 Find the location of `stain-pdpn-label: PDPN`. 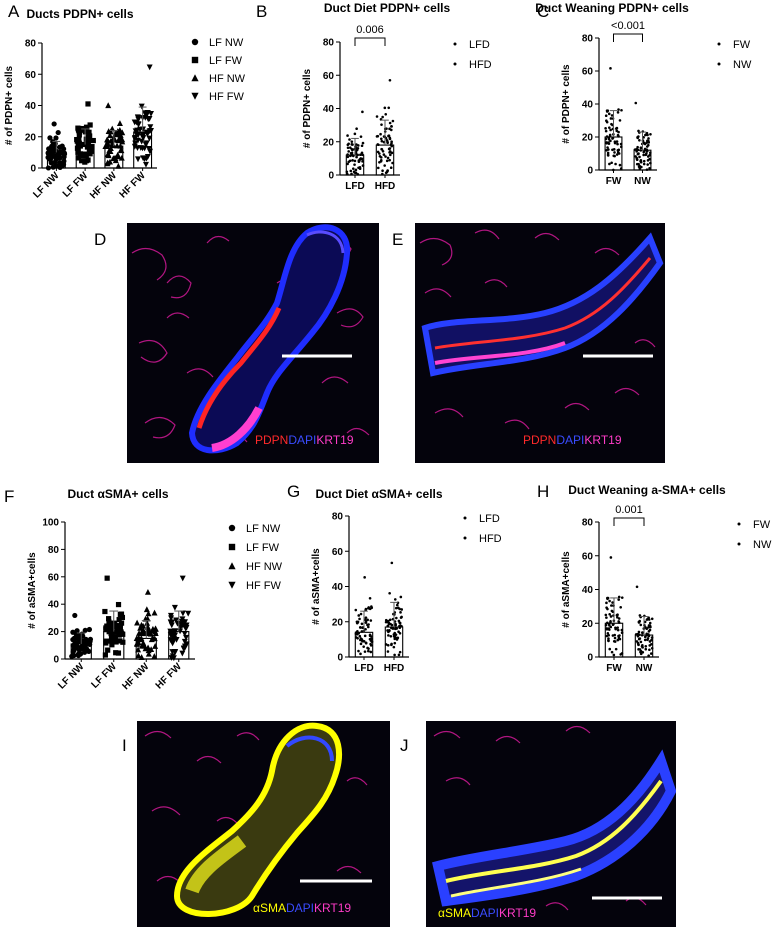

stain-pdpn-label: PDPN is located at coordinates (272, 440).